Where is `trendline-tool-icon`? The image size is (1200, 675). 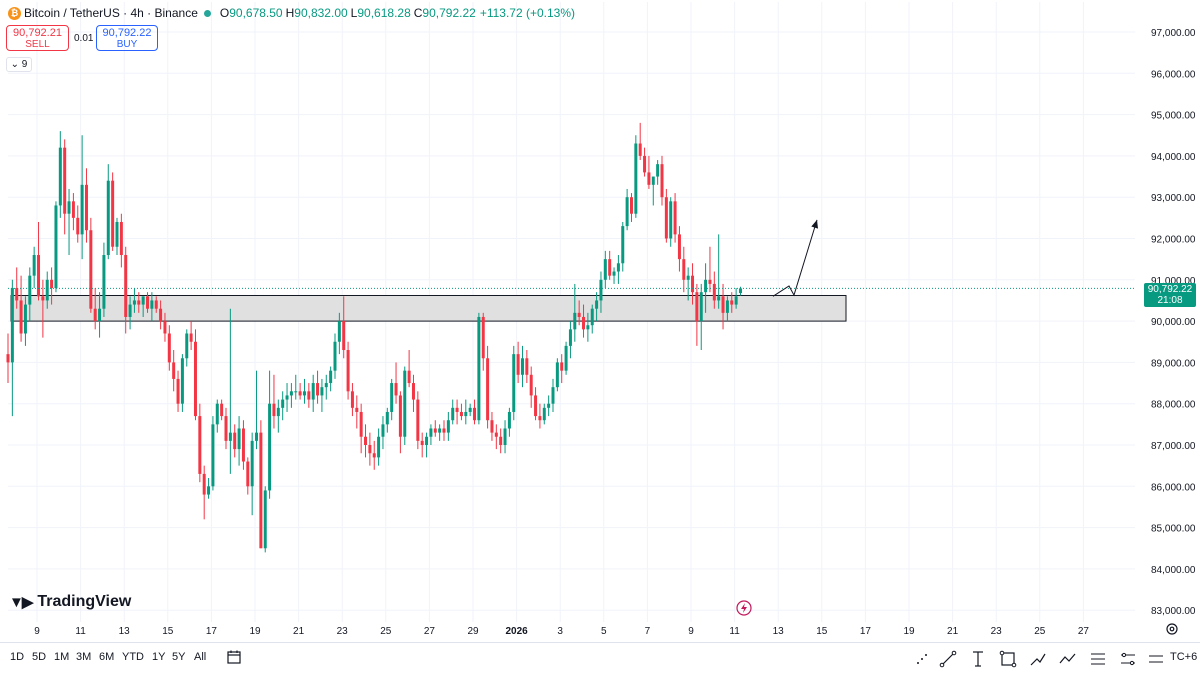
trendline-tool-icon is located at coordinates (948, 659).